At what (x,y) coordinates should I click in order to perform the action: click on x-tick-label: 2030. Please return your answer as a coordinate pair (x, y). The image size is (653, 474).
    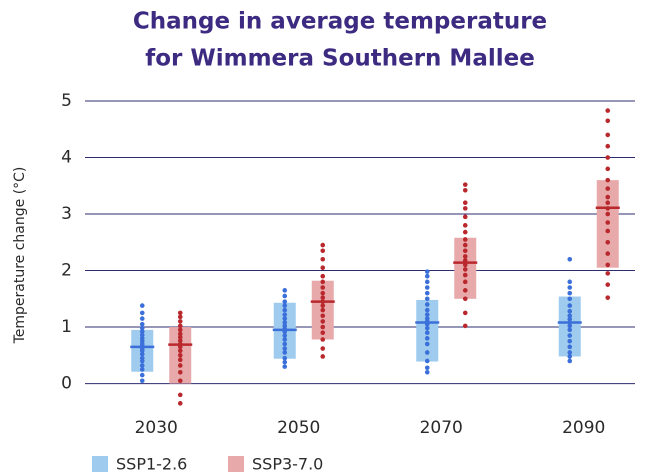
    Looking at the image, I should click on (156, 428).